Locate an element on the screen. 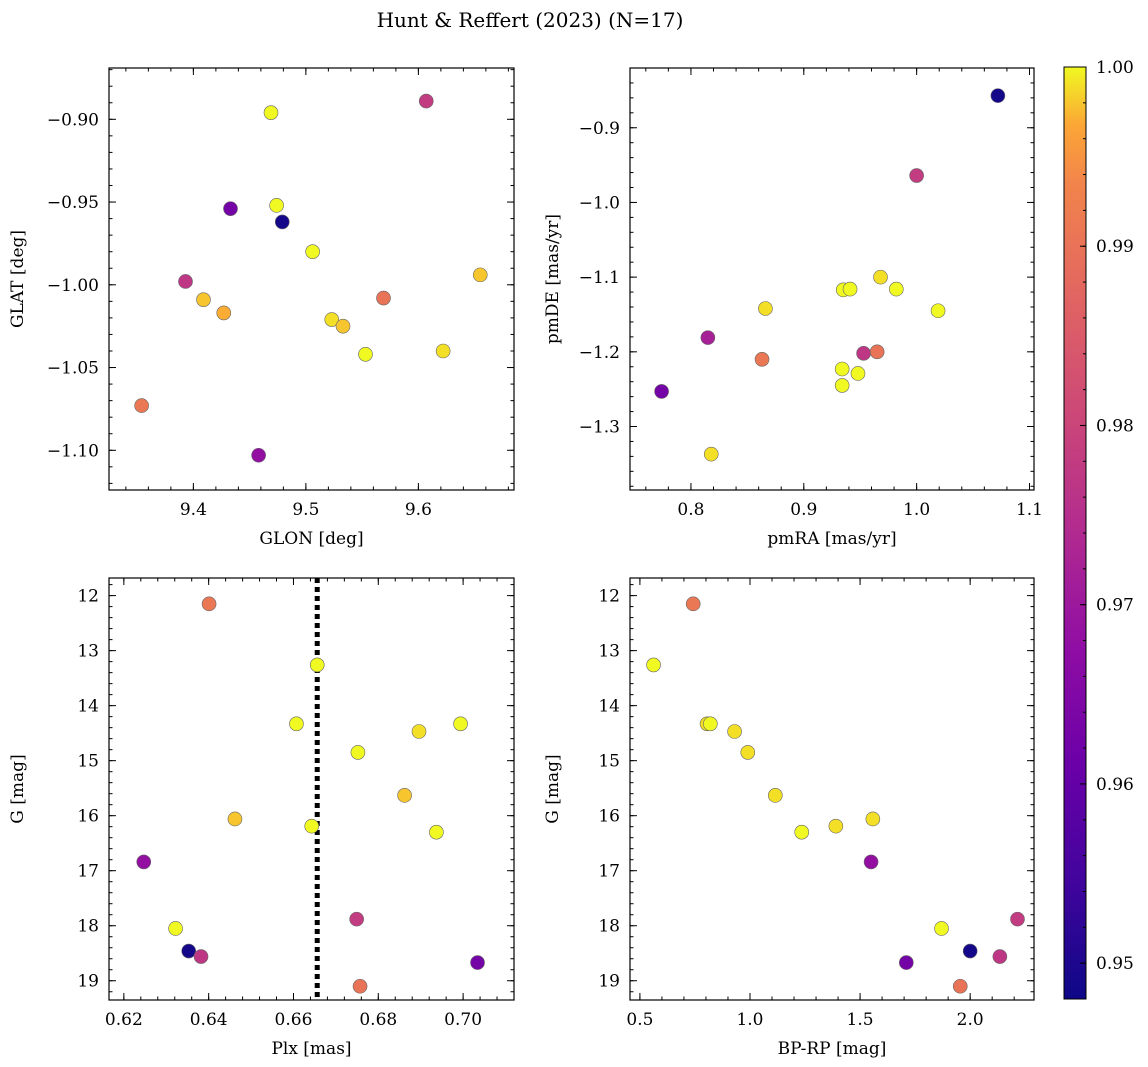  colorbar-gradient is located at coordinates (1075, 533).